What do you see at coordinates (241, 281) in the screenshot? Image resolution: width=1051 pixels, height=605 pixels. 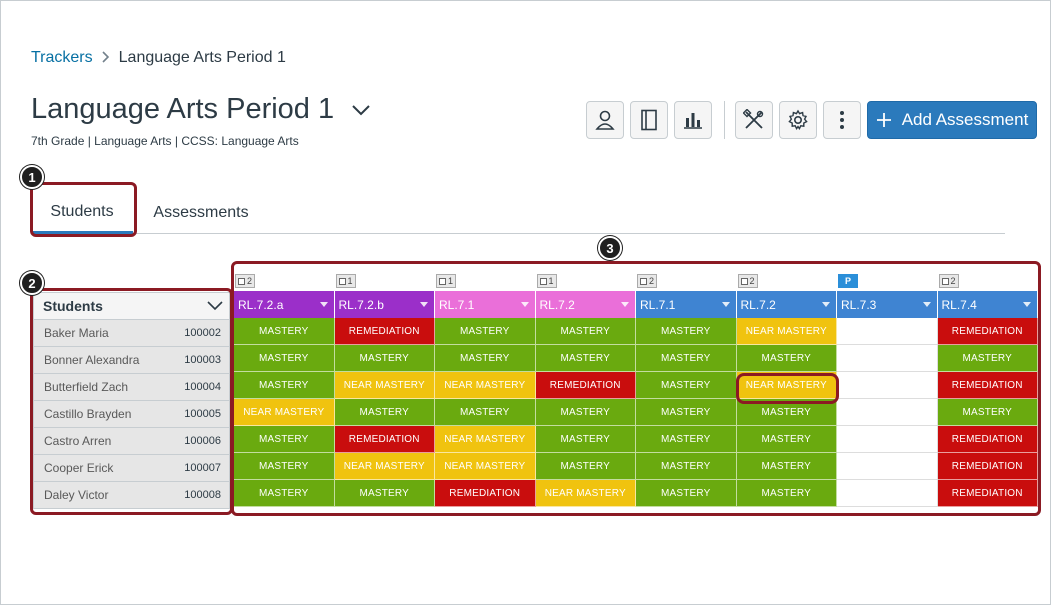 I see `checkbox-icon` at bounding box center [241, 281].